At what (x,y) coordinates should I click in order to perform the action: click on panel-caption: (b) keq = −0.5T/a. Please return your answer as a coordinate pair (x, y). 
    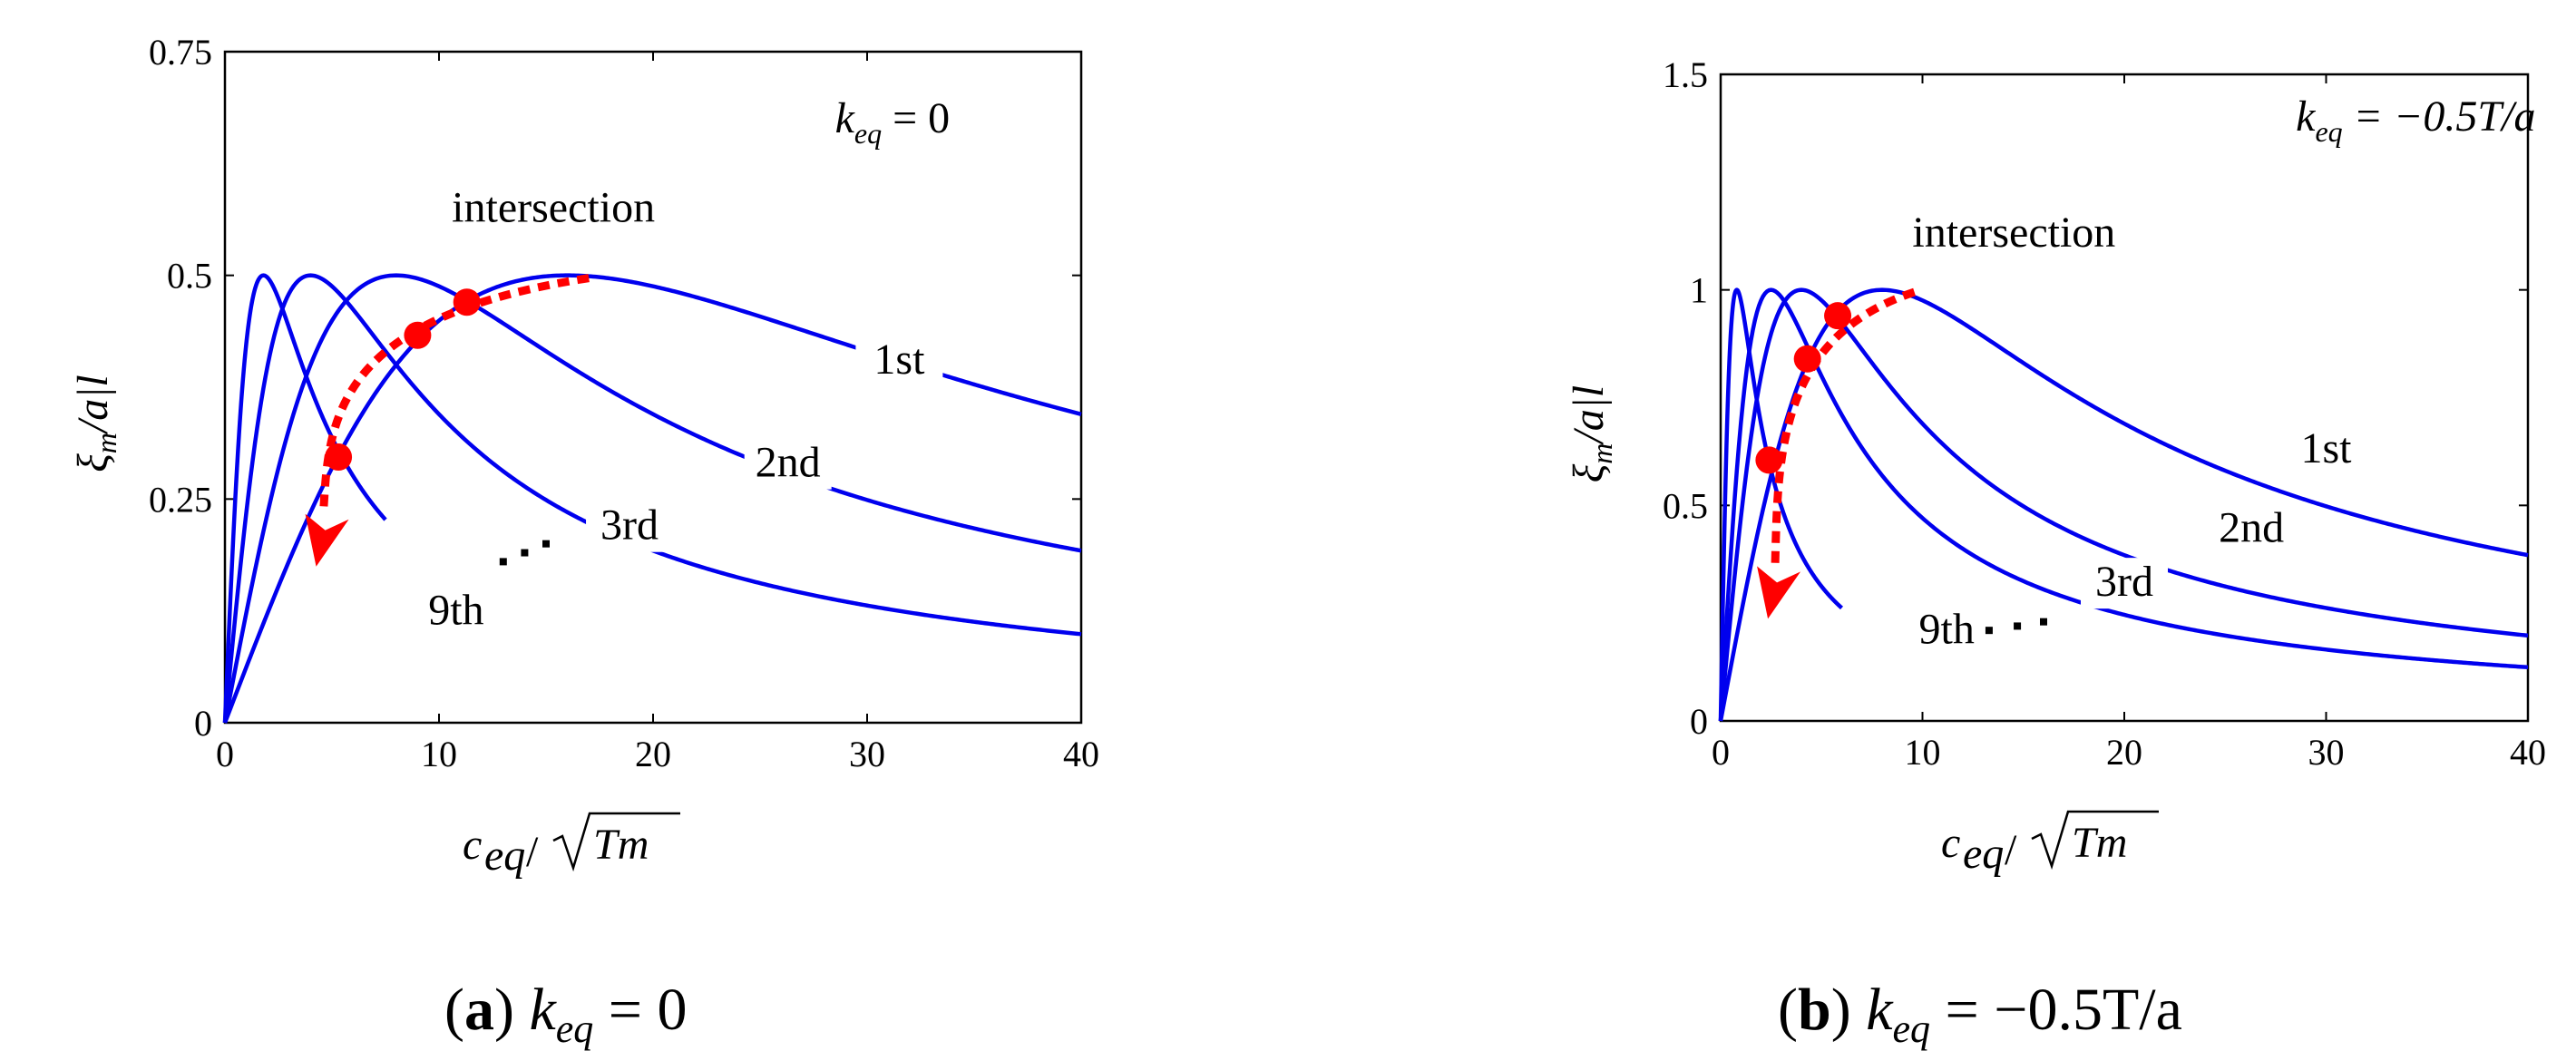
    Looking at the image, I should click on (1980, 1014).